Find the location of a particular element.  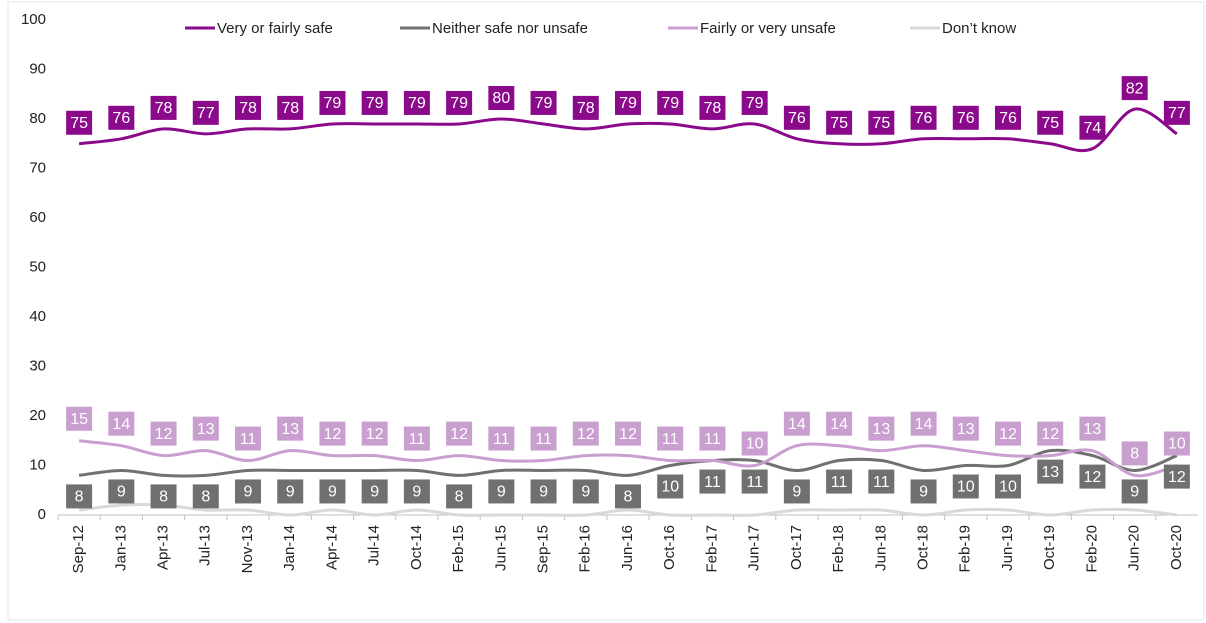

data-label-text: 8 is located at coordinates (628, 497).